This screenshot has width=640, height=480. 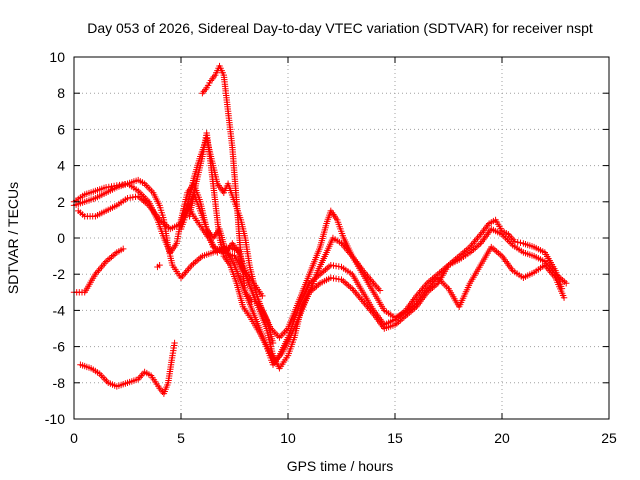 I want to click on x-axis-label: GPS time / hours, so click(x=340, y=466).